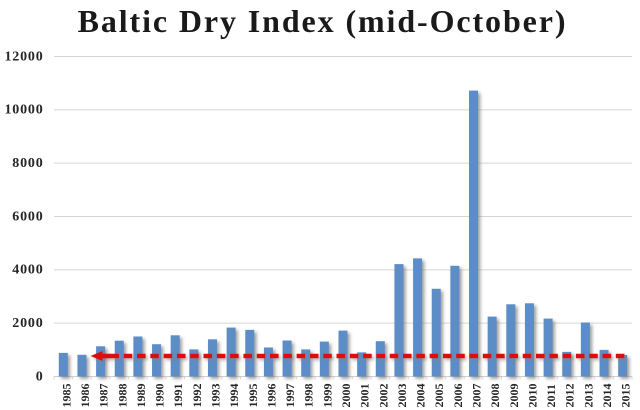  Describe the element at coordinates (122, 396) in the screenshot. I see `svg-text: 1988` at that location.